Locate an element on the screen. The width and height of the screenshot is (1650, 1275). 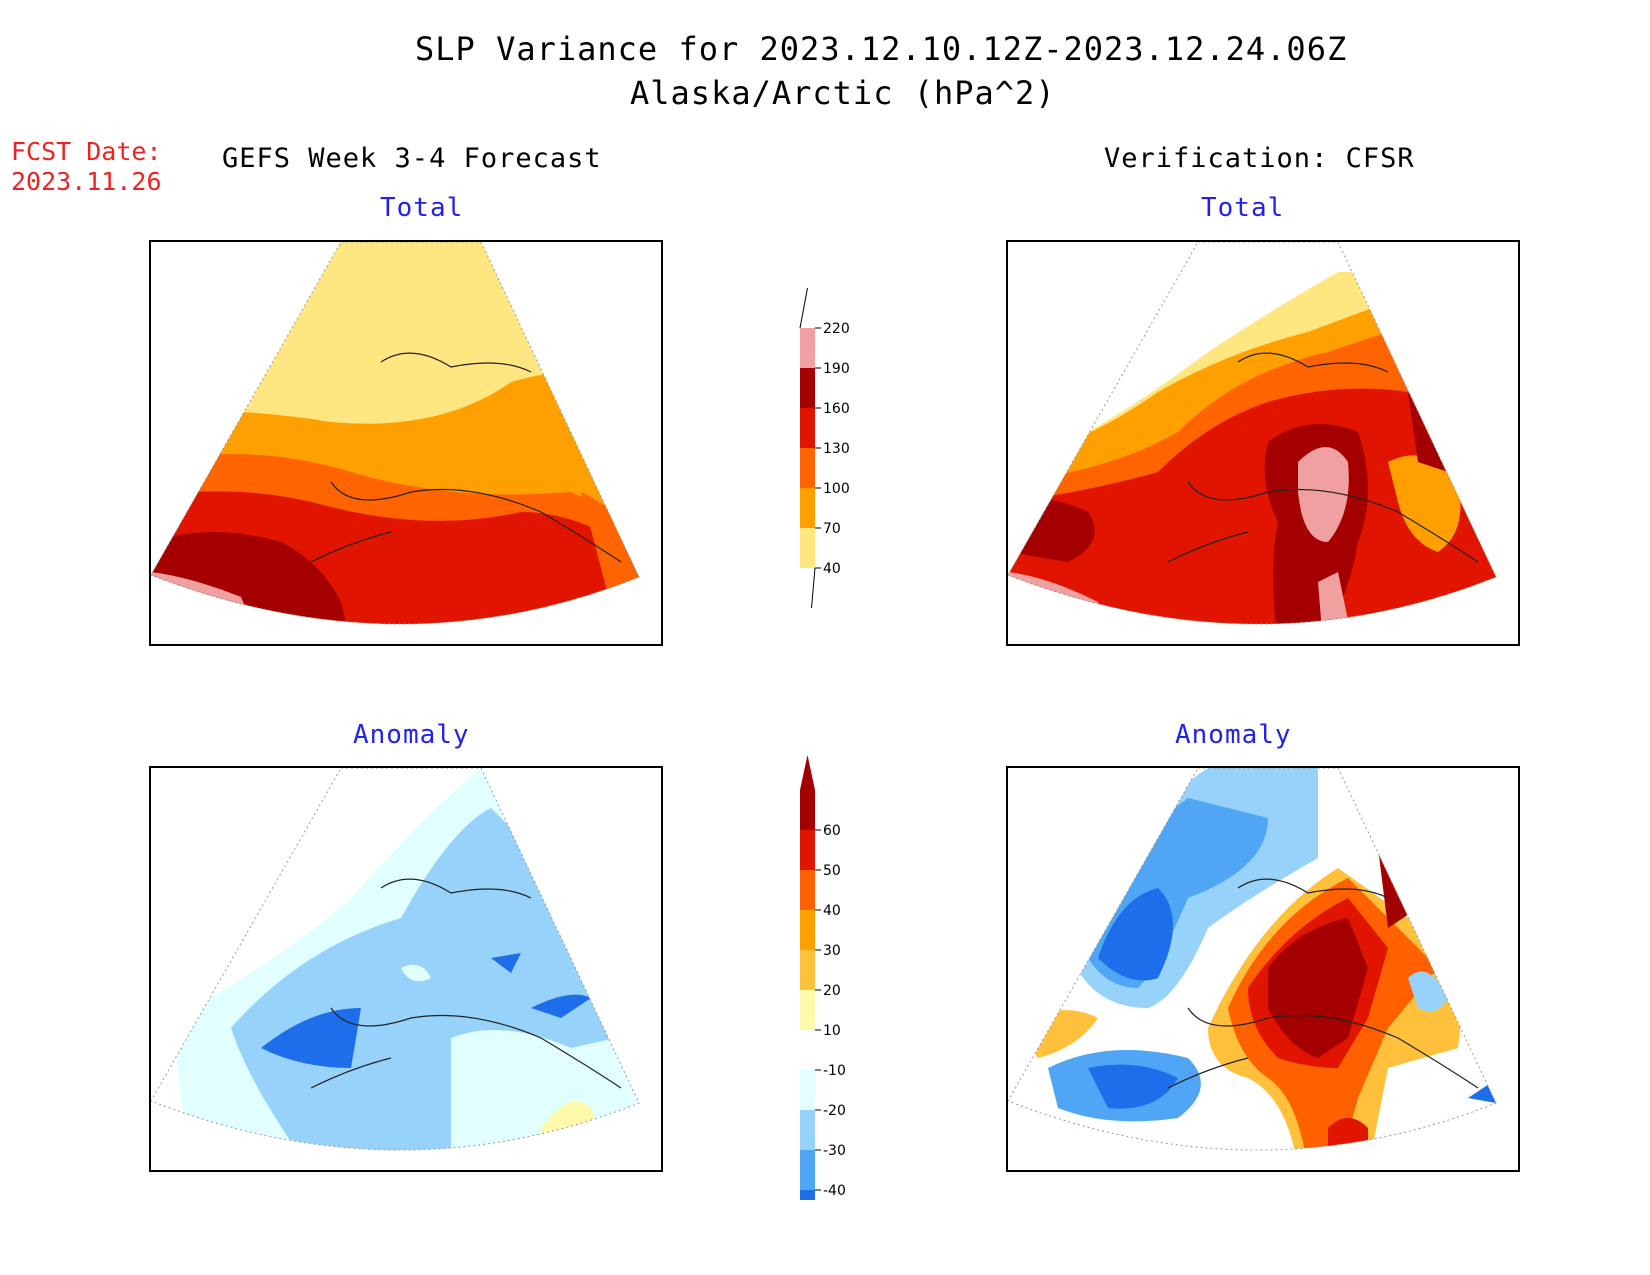
colorbar-tick-label: 220 is located at coordinates (836, 329).